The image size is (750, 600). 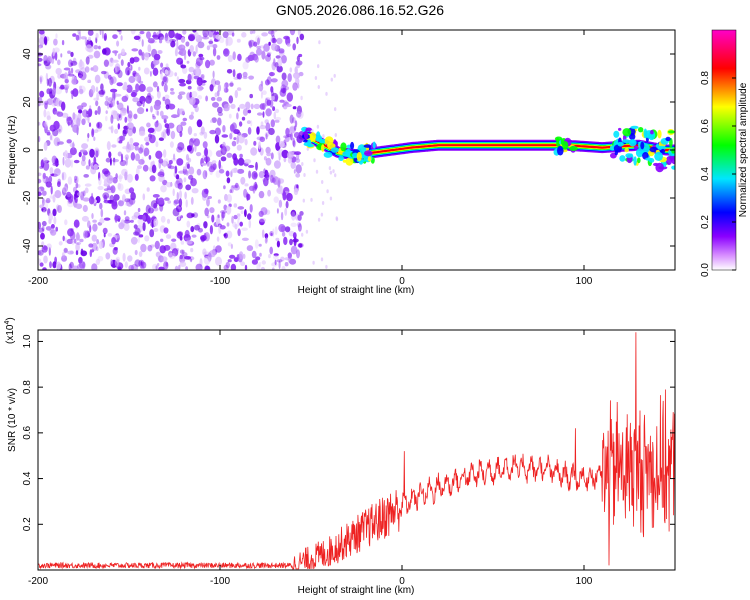 I want to click on y-tick-label: 0.6, so click(x=27, y=432).